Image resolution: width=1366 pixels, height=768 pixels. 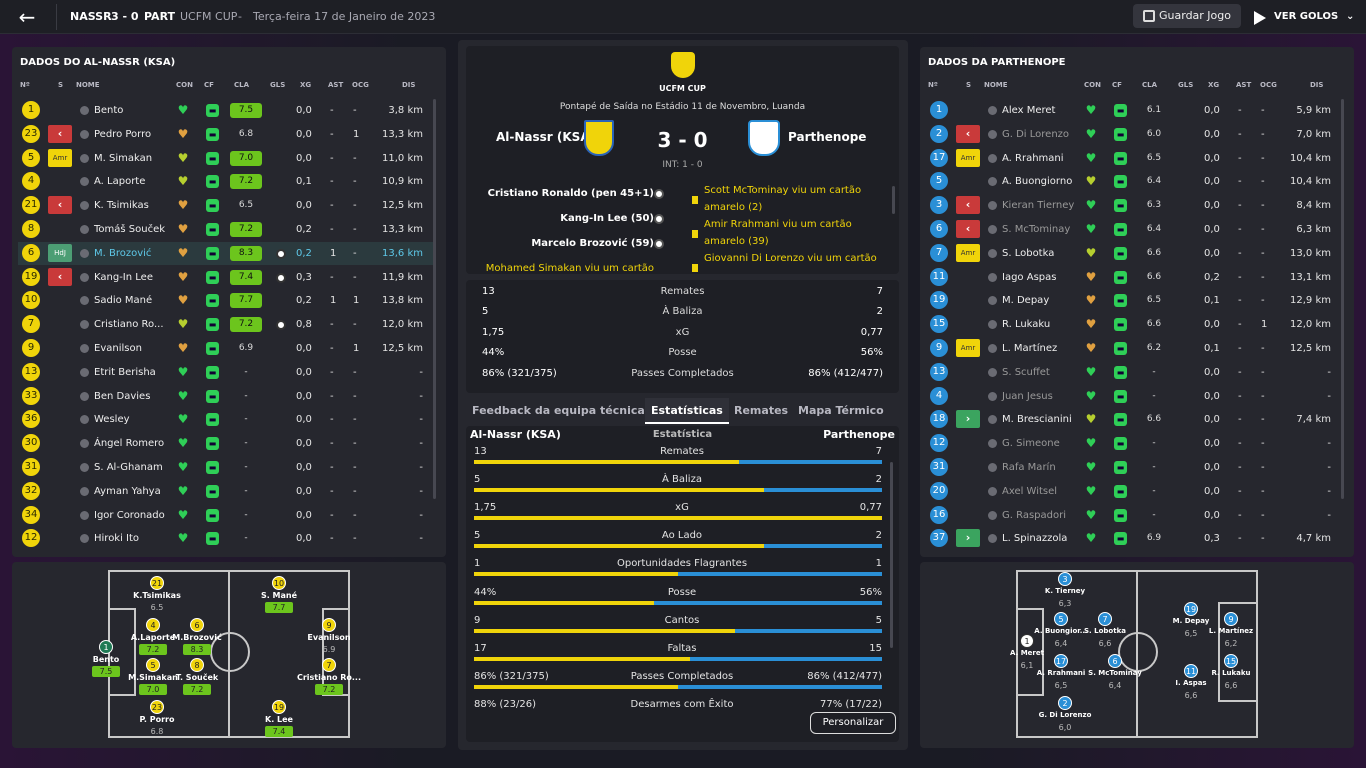 What do you see at coordinates (761, 410) in the screenshot?
I see `tab-shots: Remates` at bounding box center [761, 410].